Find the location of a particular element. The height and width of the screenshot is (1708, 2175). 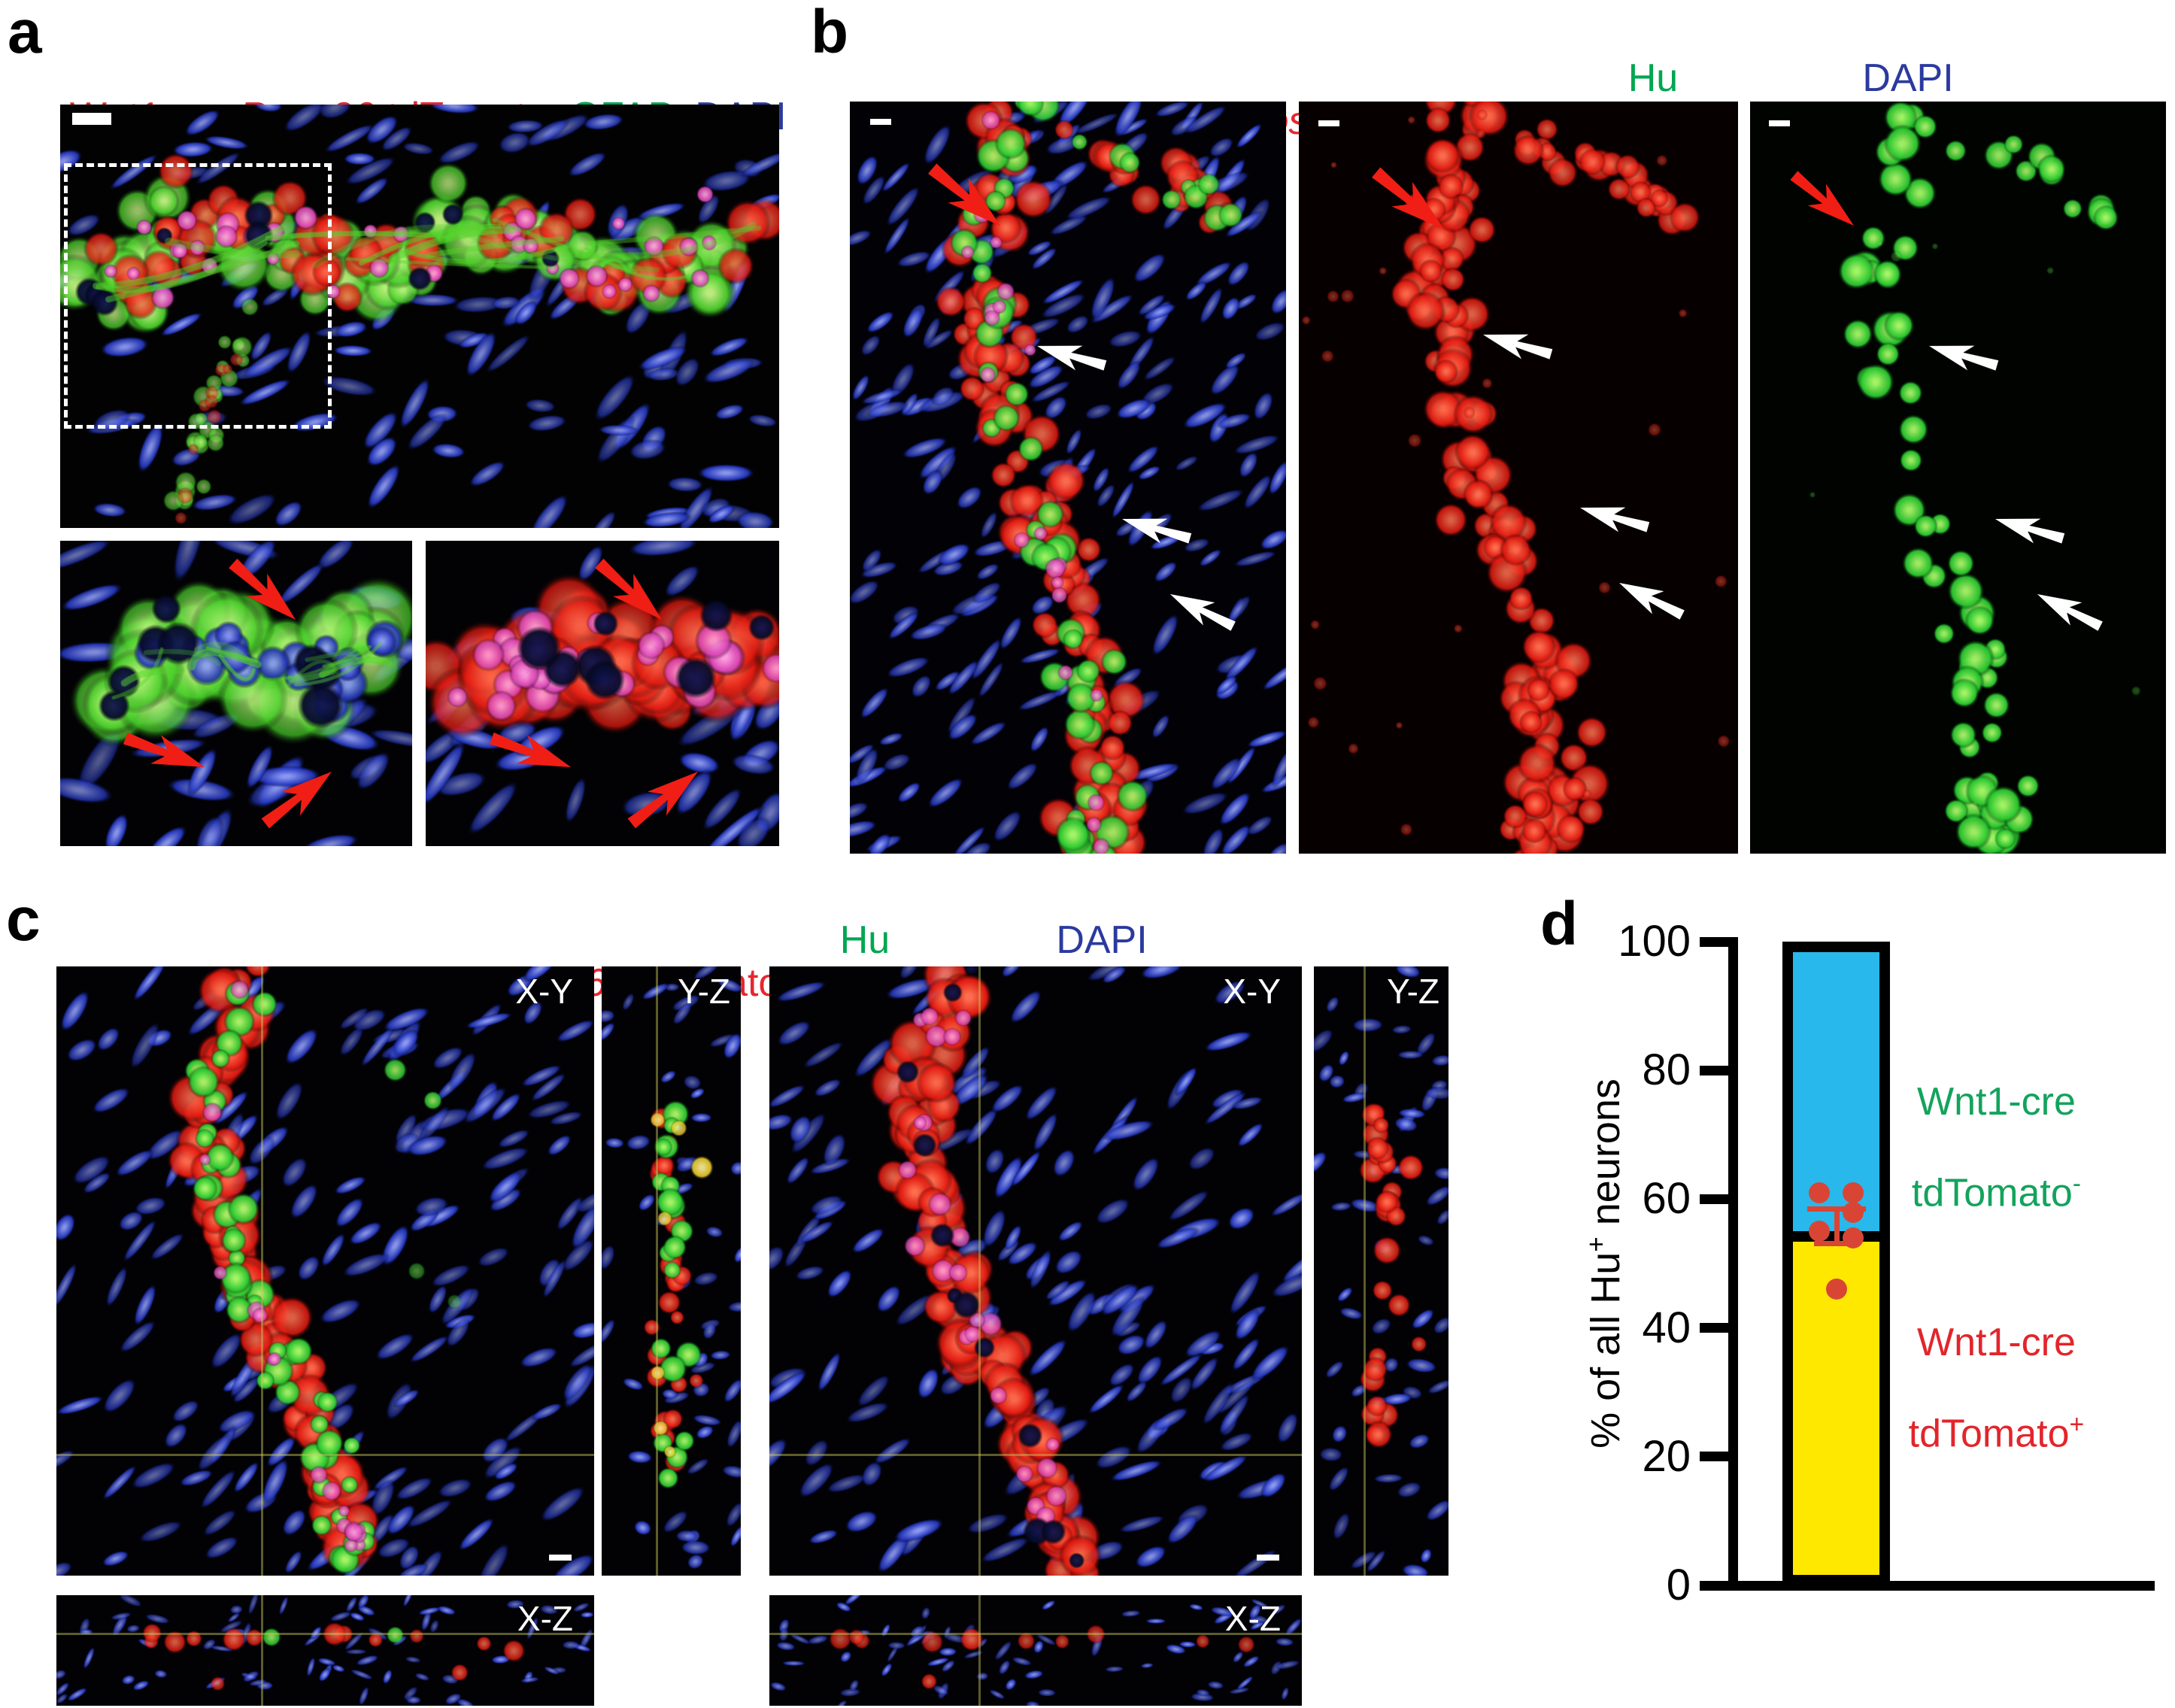

legend-tdtomato-negative: Wnt1-cre tdTomato- is located at coordinates (1985, 1126).